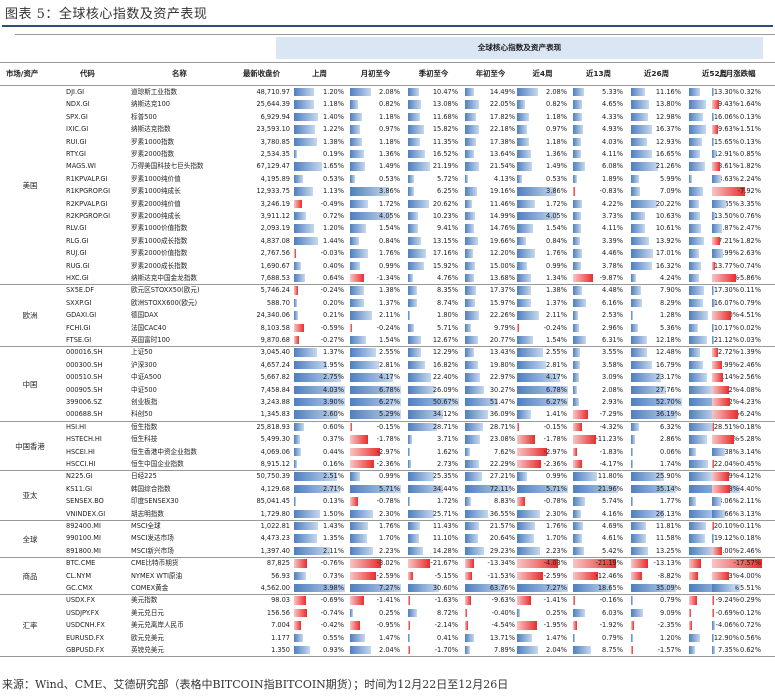  I want to click on perf-value: 0.19%, so click(333, 154).